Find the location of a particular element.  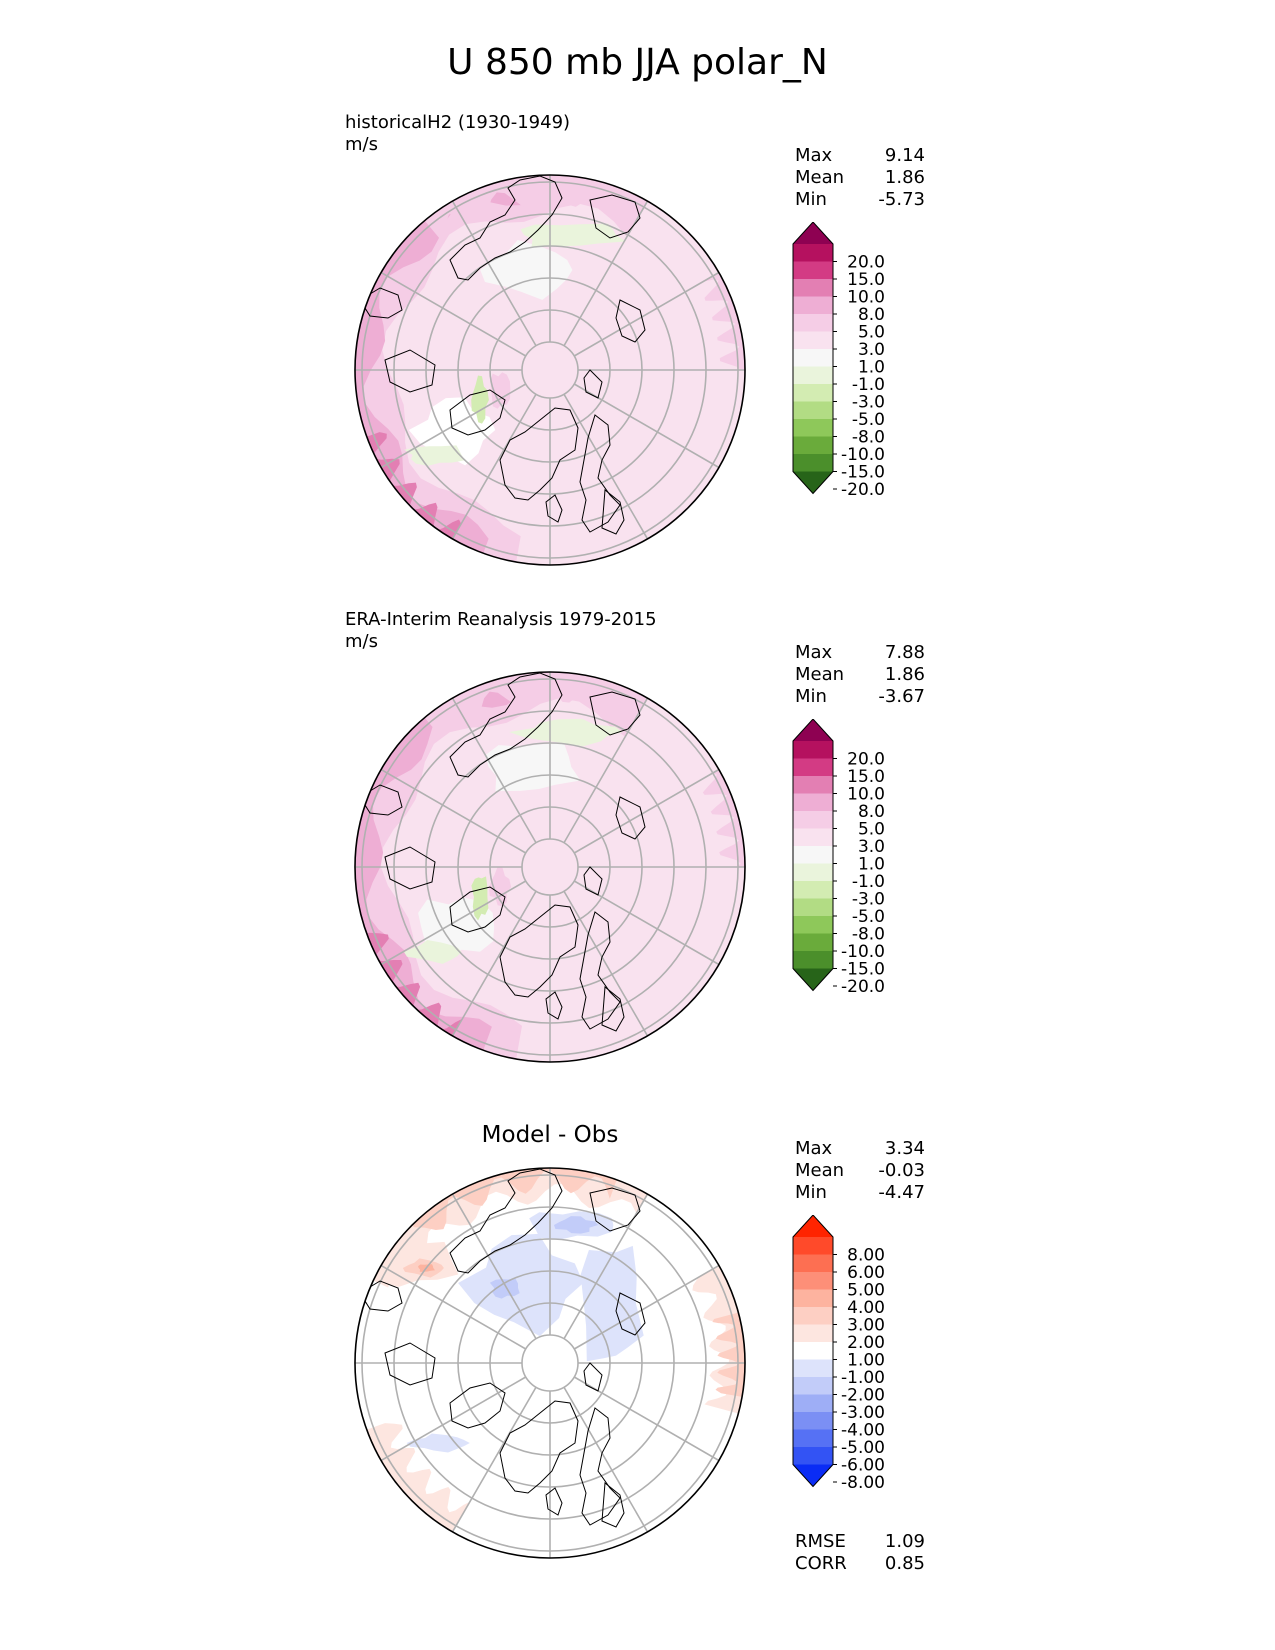

colorbar-tick-label: 2.00 is located at coordinates (866, 1343).